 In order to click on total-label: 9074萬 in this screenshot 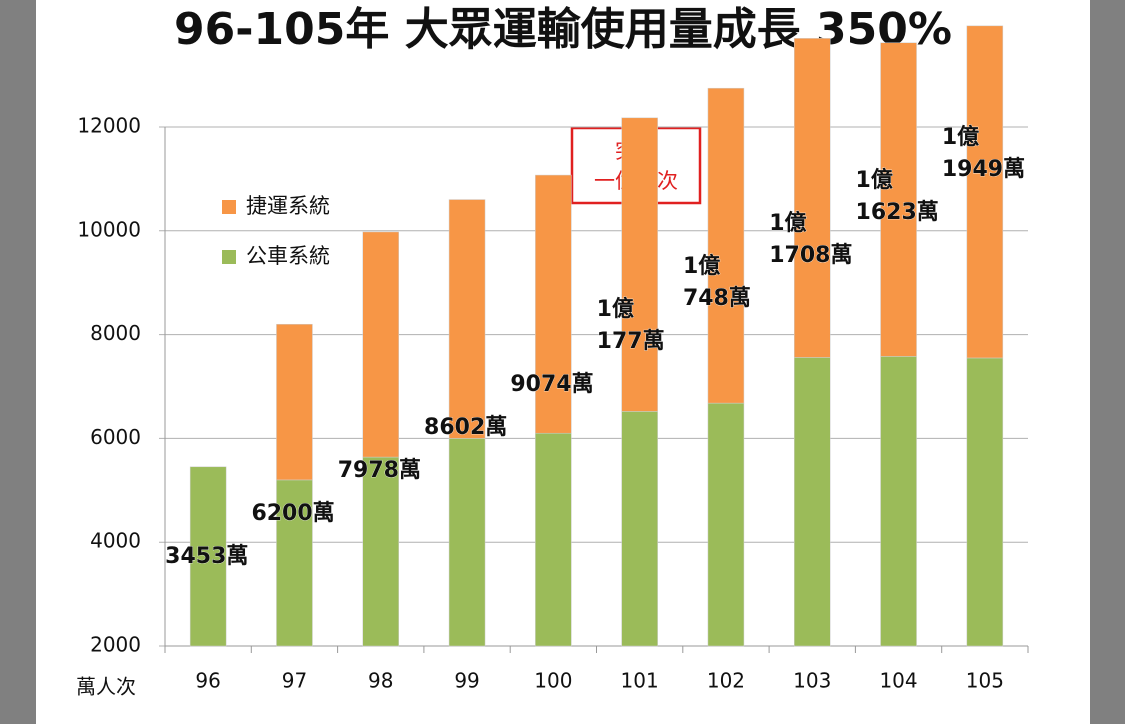, I will do `click(551, 384)`.